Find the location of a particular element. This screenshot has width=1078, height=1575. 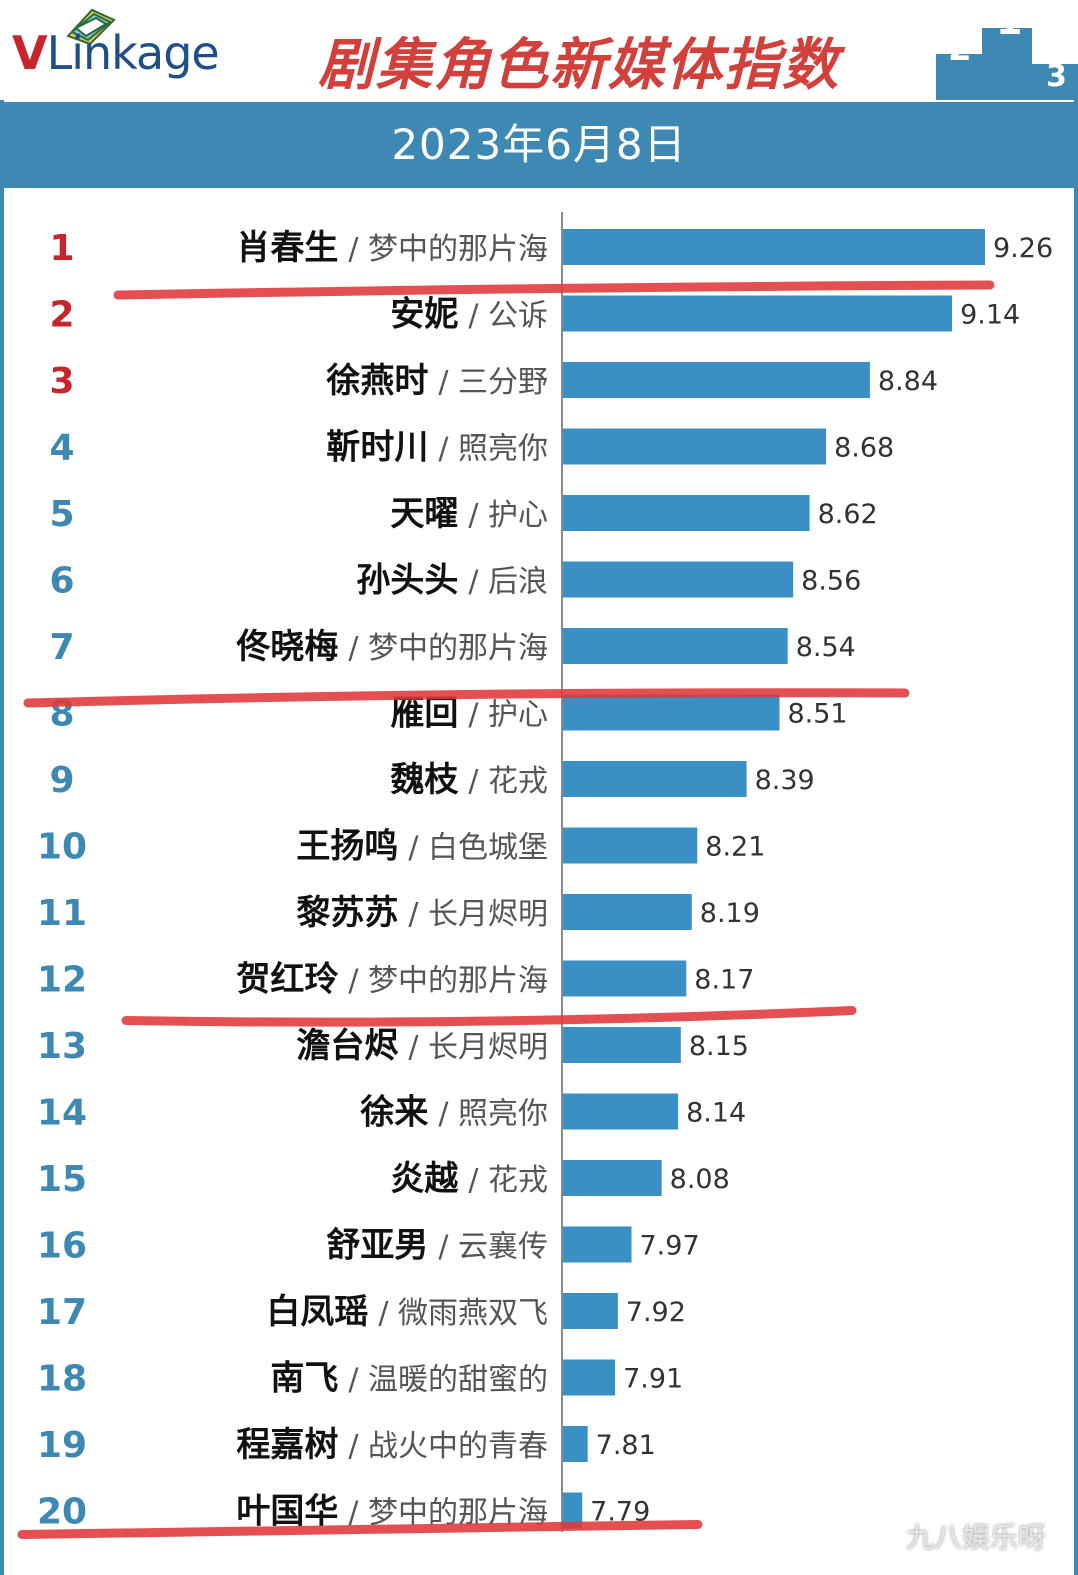

show-name: / 后浪 is located at coordinates (508, 582).